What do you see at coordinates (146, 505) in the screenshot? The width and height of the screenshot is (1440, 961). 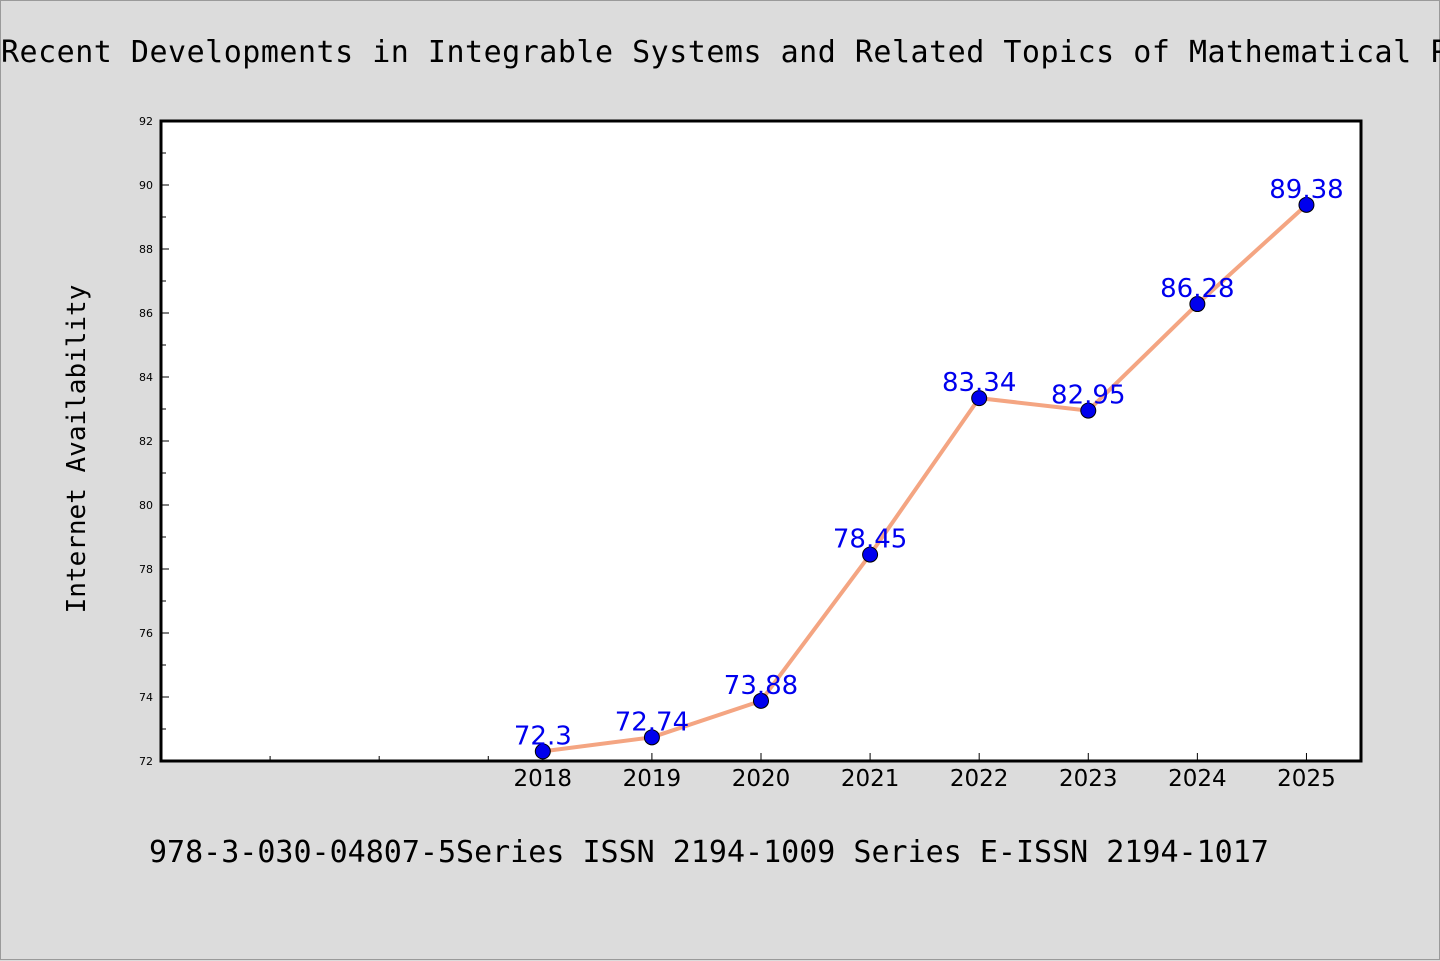 I see `y-tick-label: 80` at bounding box center [146, 505].